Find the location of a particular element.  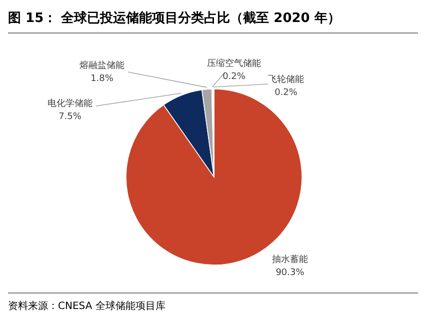

text: 资料来源：CNESA 全球储能项目库 is located at coordinates (87, 306).